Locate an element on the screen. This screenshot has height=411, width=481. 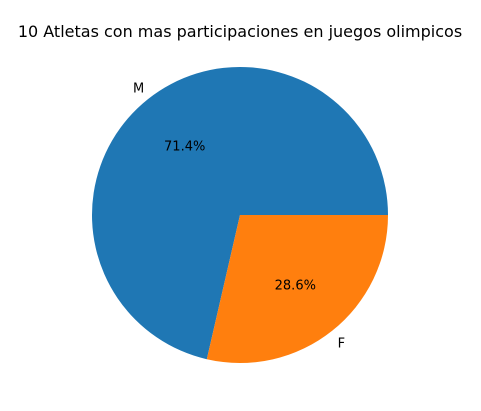
pie-slice-f is located at coordinates (297, 289).